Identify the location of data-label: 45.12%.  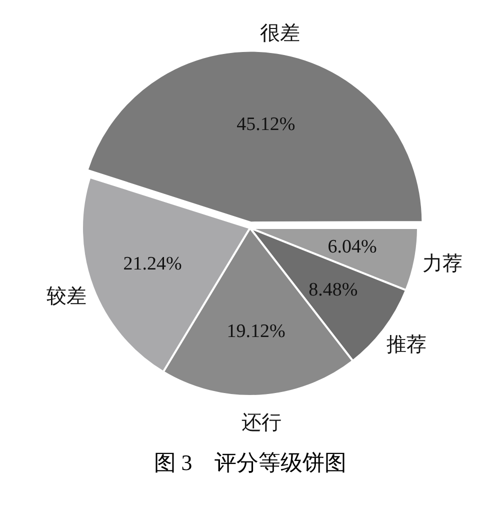
(266, 125).